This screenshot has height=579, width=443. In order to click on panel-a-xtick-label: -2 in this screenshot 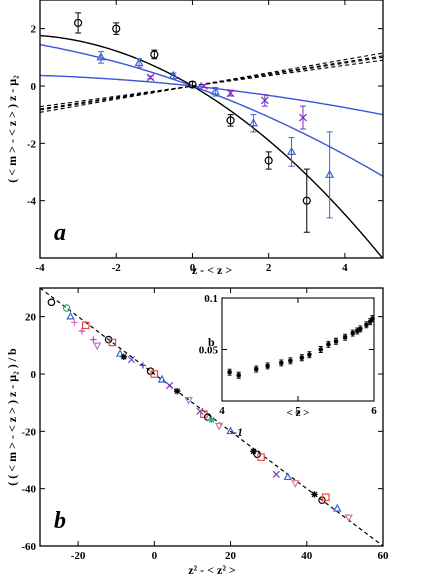, I will do `click(117, 268)`.